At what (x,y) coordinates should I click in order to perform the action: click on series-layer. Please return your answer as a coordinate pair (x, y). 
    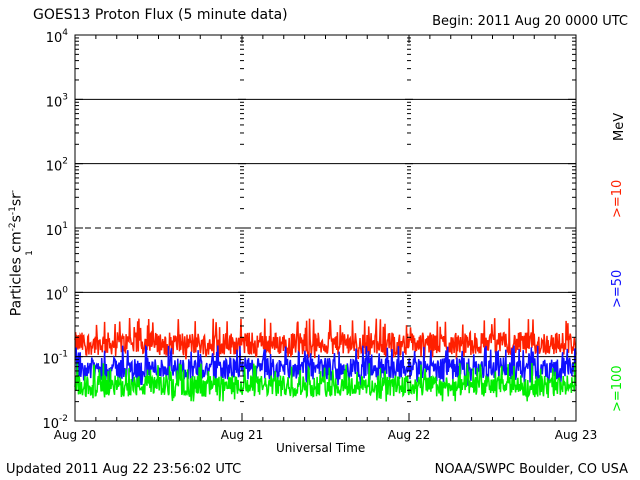
    Looking at the image, I should click on (325, 359).